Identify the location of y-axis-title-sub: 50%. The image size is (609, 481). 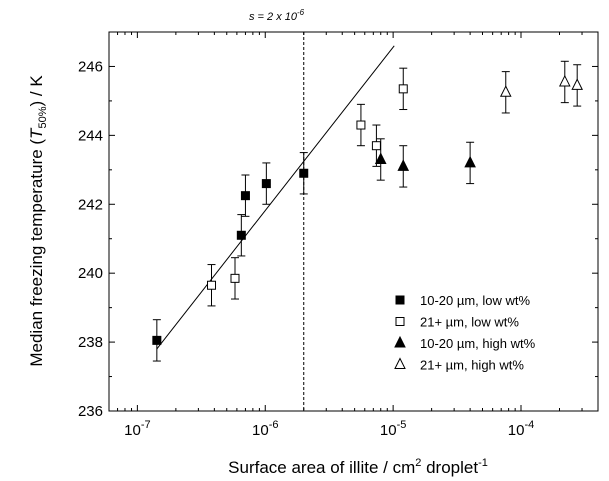
(43, 117).